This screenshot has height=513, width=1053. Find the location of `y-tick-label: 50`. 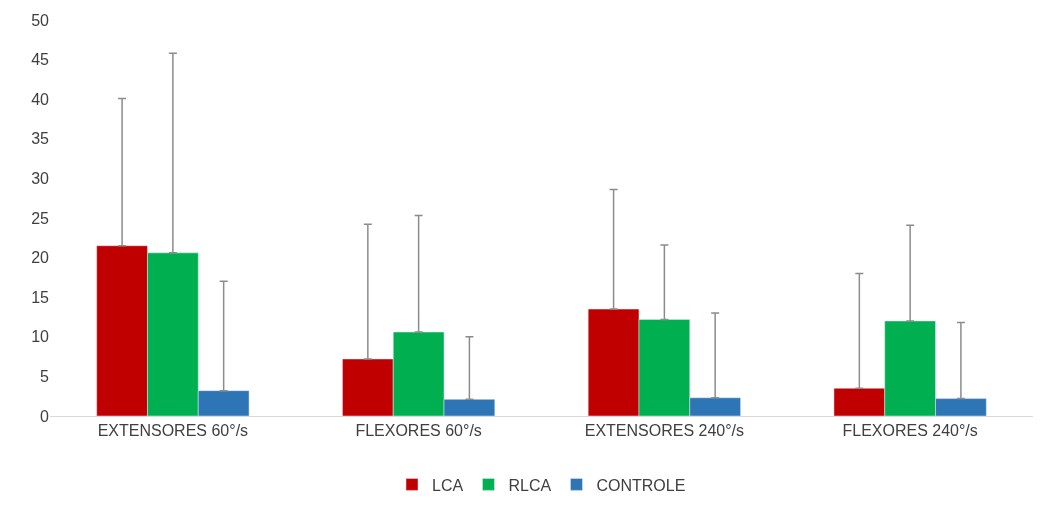

y-tick-label: 50 is located at coordinates (40, 20).